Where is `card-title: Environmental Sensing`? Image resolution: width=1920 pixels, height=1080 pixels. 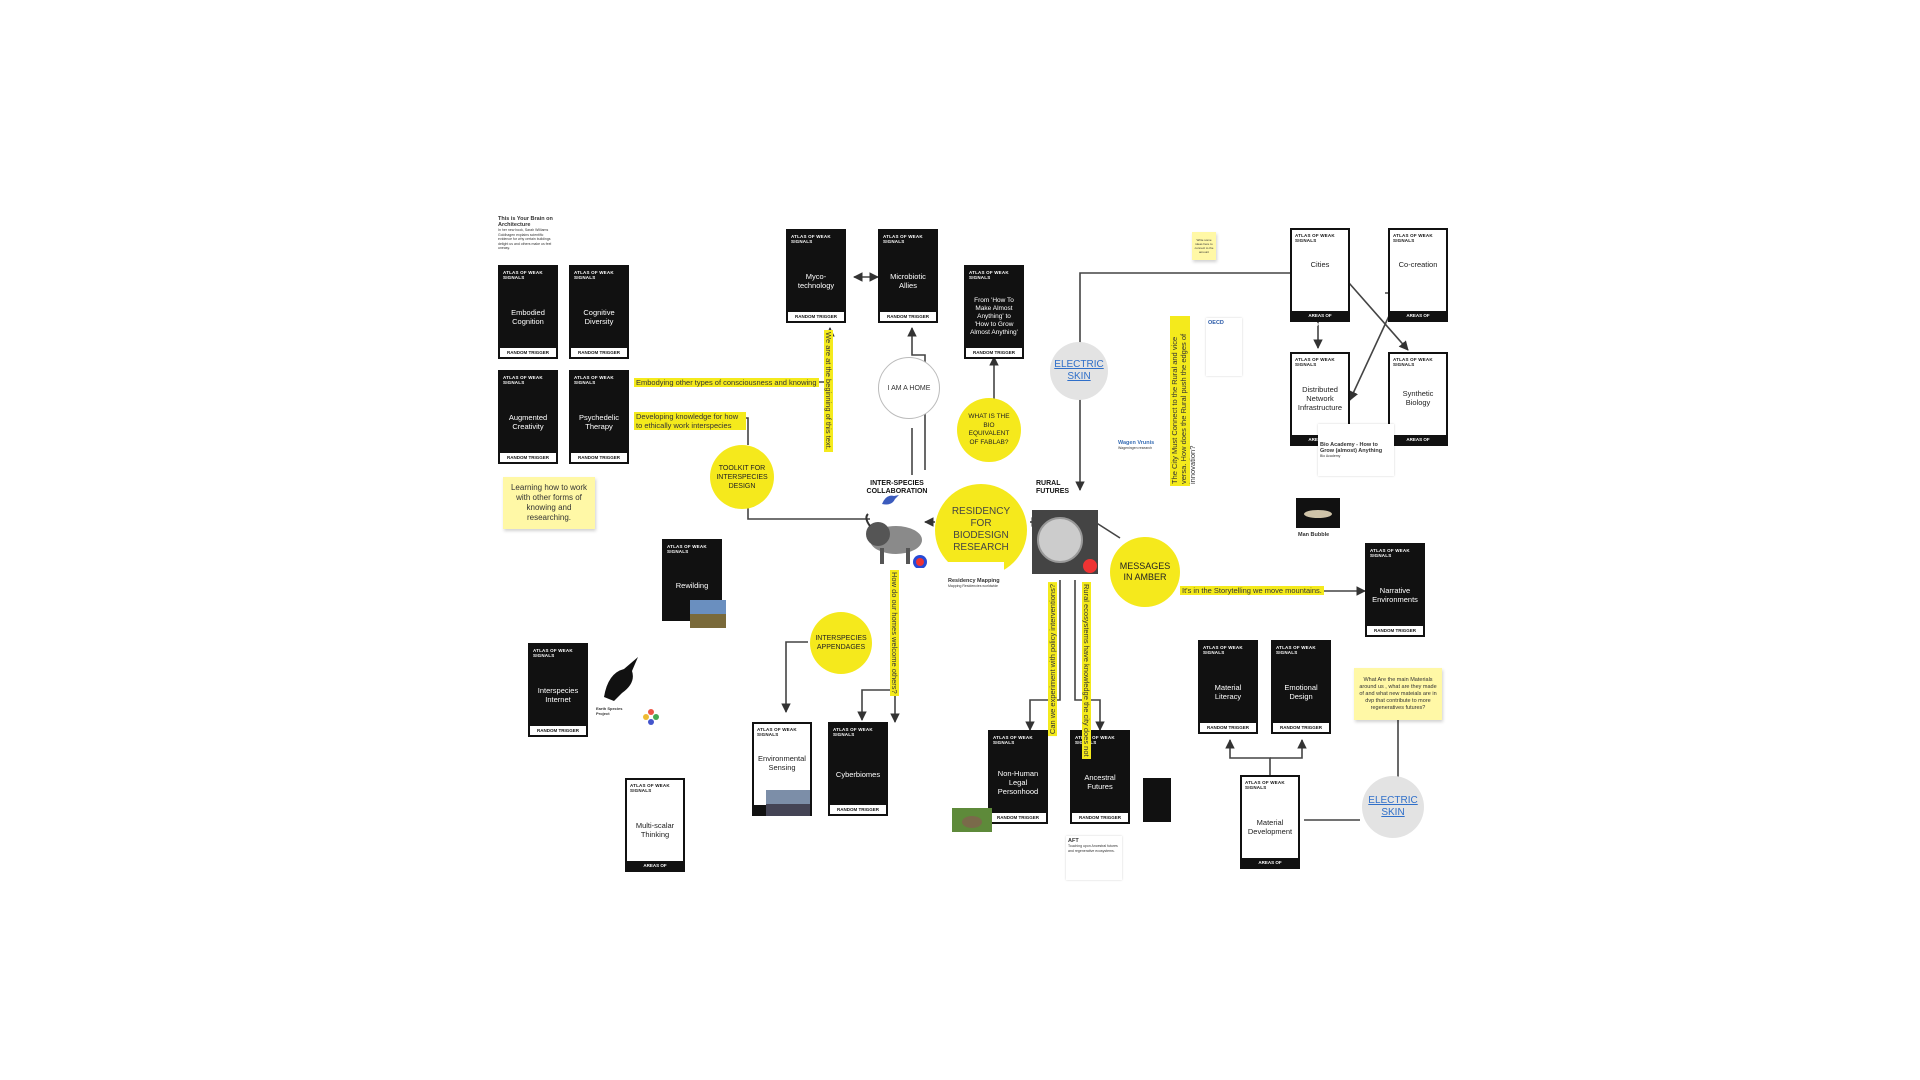
card-title: Environmental Sensing is located at coordinates (782, 763).